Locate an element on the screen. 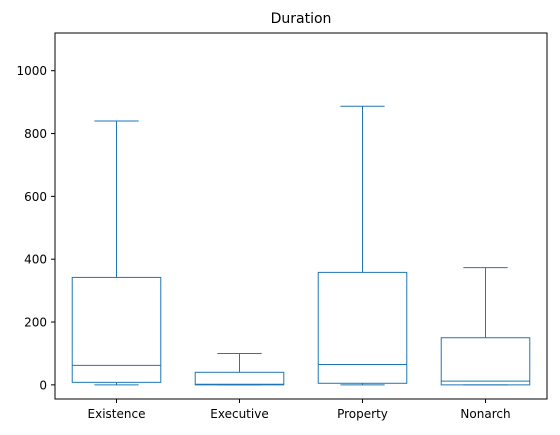  y-axis: 0 200 400 600 800 1000 is located at coordinates (35, 228).